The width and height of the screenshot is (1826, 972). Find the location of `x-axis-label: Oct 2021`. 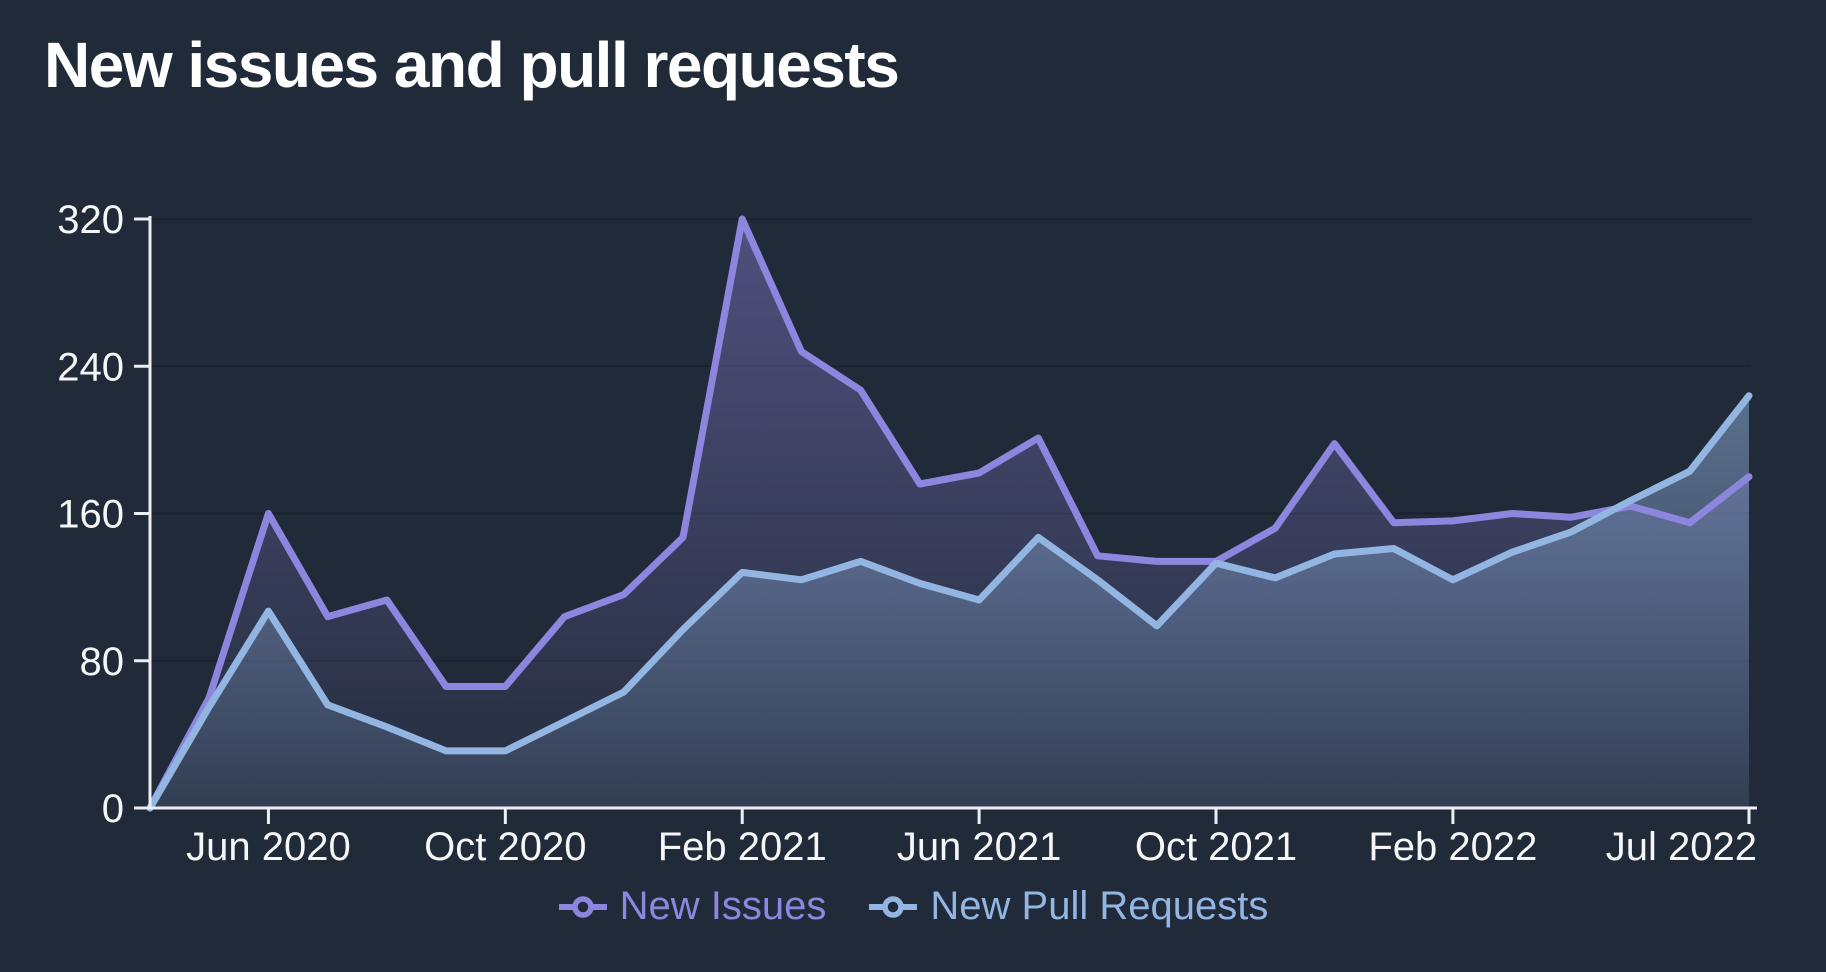

x-axis-label: Oct 2021 is located at coordinates (1216, 847).